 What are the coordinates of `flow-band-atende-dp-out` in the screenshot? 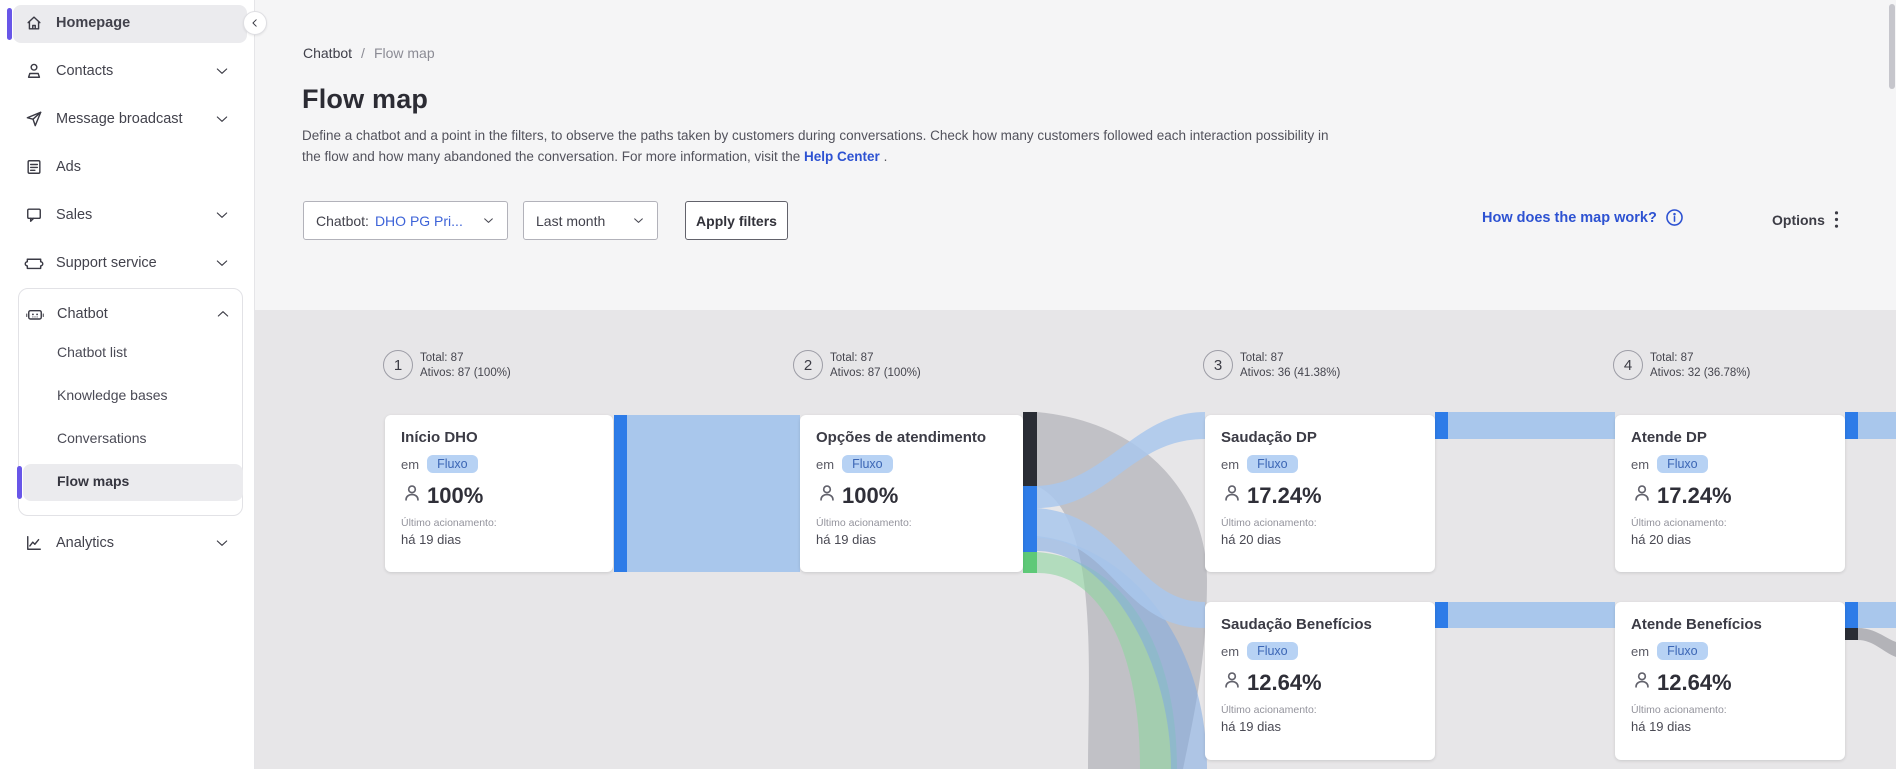 It's located at (1877, 425).